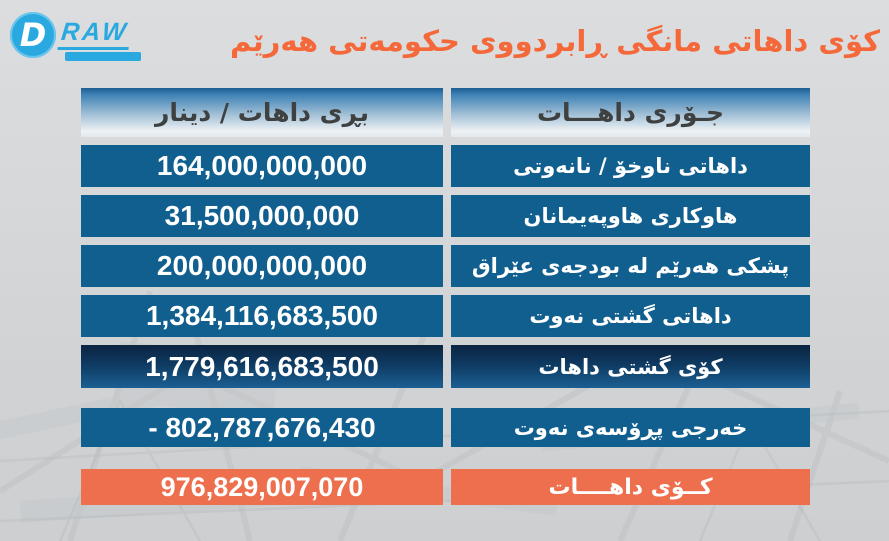 This screenshot has height=541, width=889. I want to click on revenue-type-cell: داهاتی ناوخۆ / نانەوتی, so click(630, 166).